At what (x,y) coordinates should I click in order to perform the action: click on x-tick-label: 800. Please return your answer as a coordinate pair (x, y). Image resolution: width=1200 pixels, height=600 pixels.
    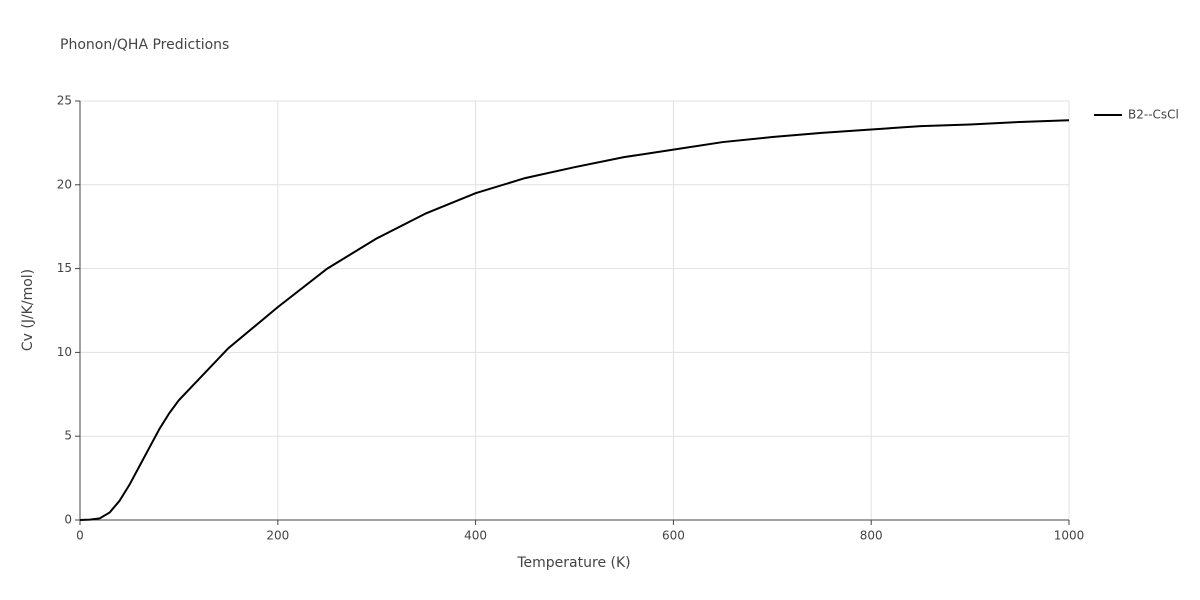
    Looking at the image, I should click on (871, 536).